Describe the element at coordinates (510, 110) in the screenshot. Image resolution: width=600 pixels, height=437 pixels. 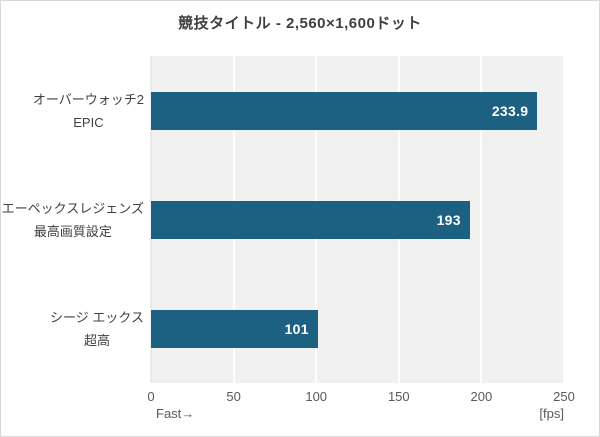
I see `bar-value-label: 233.9` at that location.